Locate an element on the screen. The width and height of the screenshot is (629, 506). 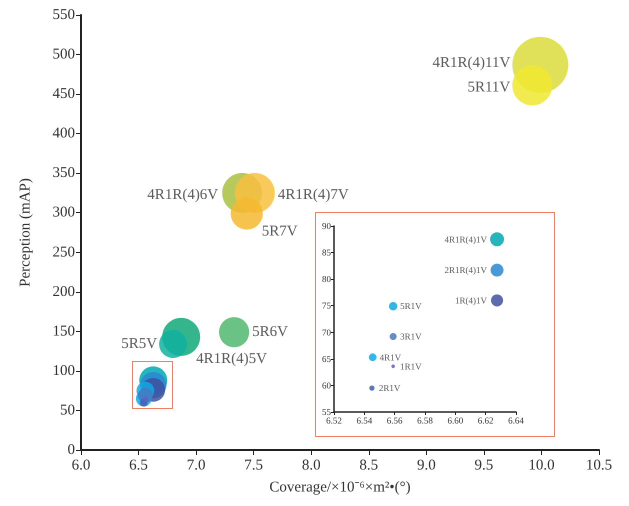
y-tick-label: 55 is located at coordinates (327, 412).